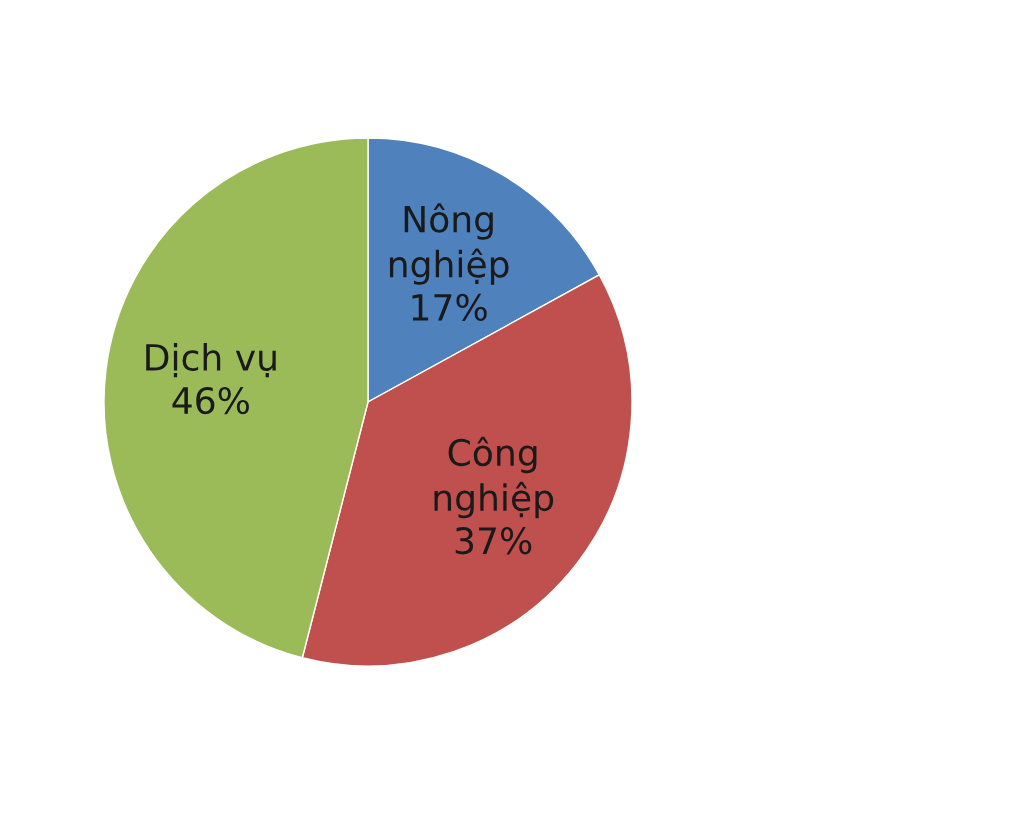 This screenshot has height=824, width=1024. What do you see at coordinates (449, 307) in the screenshot?
I see `data-label: 17%` at bounding box center [449, 307].